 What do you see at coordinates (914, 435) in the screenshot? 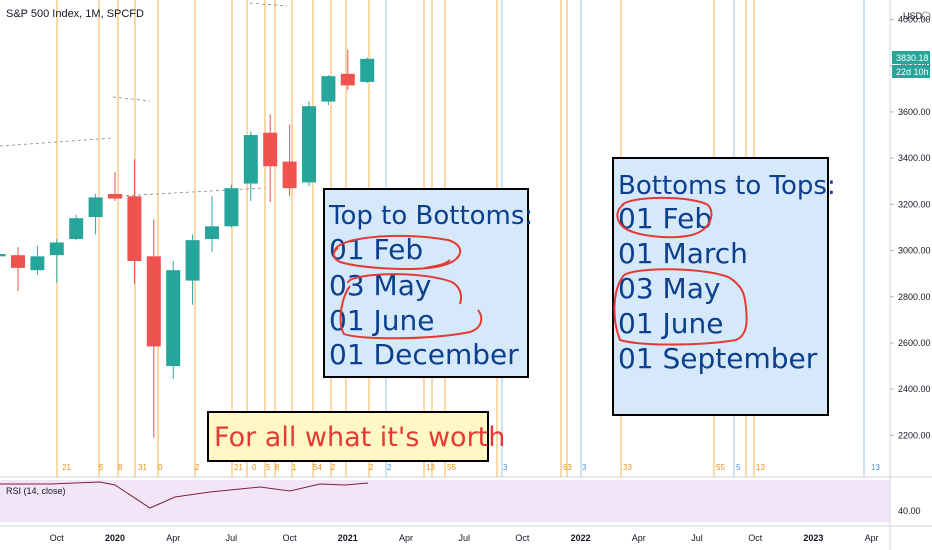
I see `y-tick-label: 2200.00` at bounding box center [914, 435].